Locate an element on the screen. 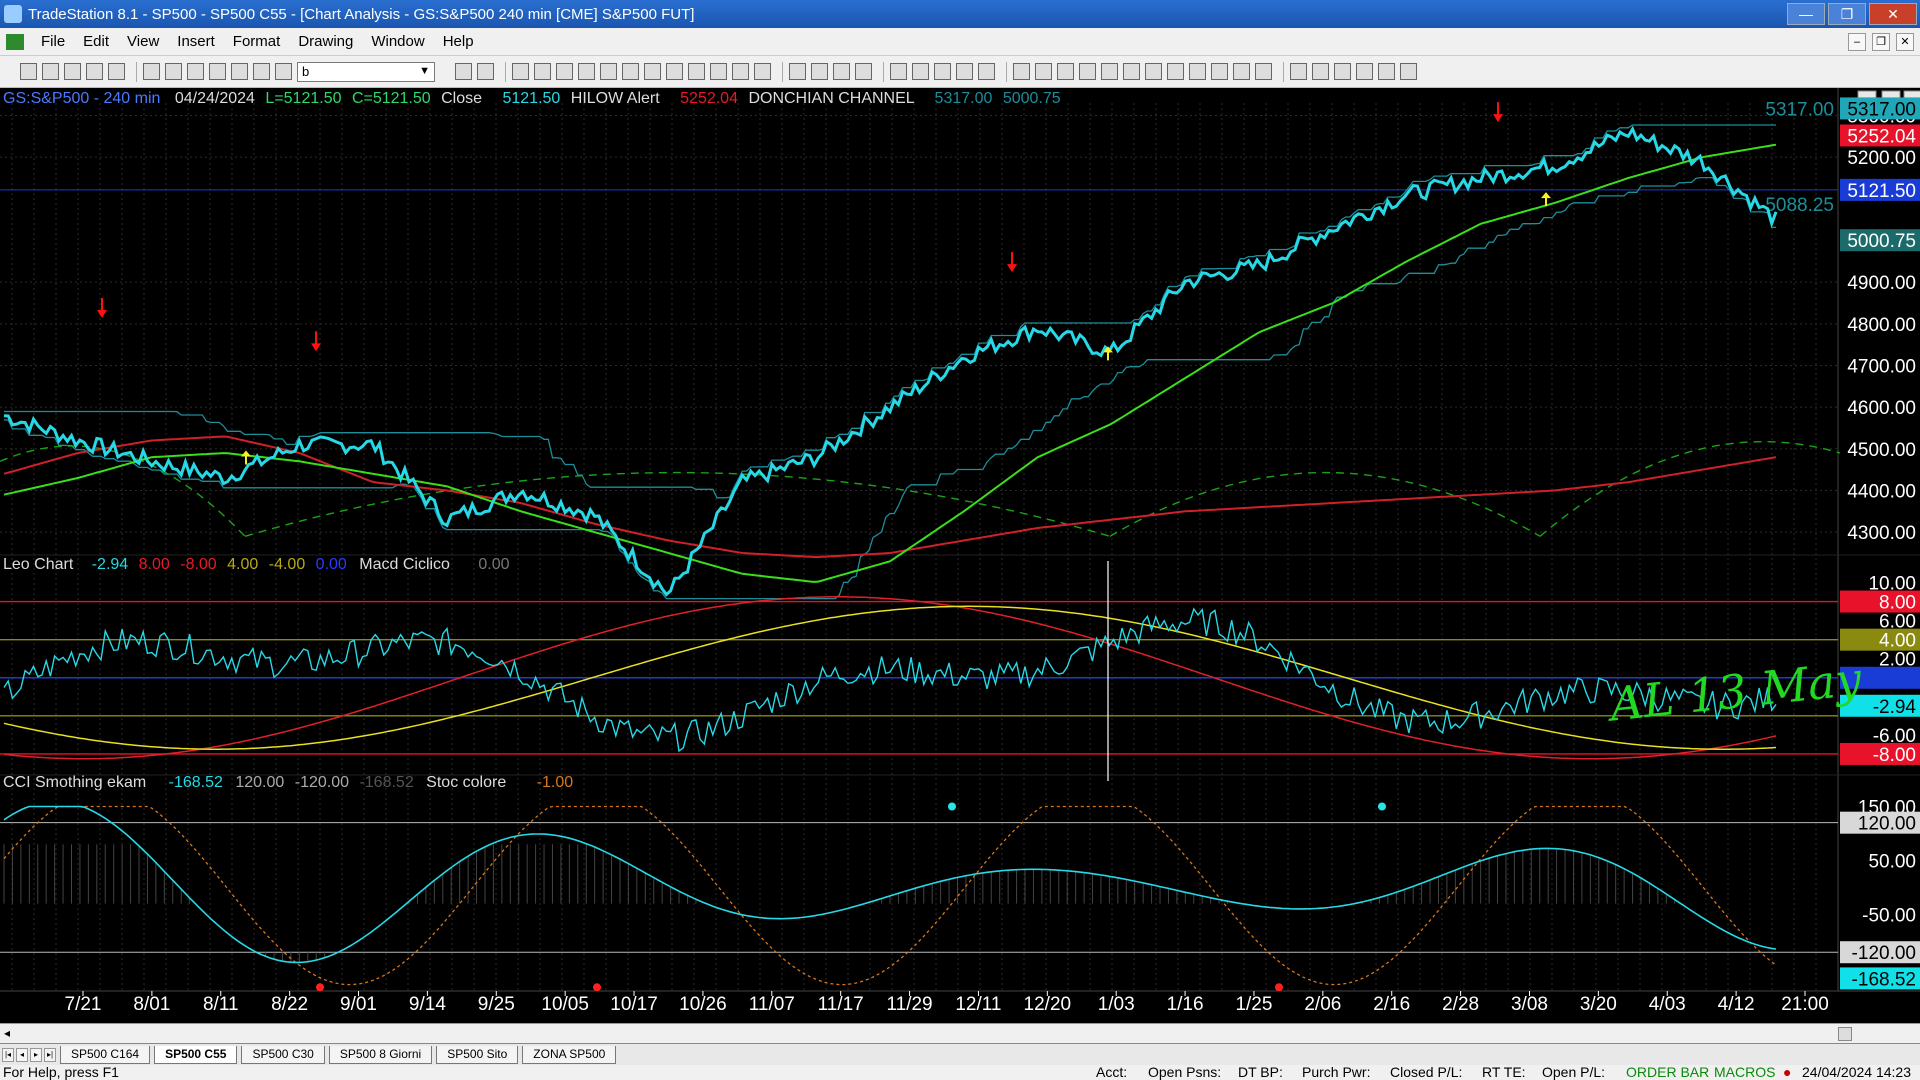 Image resolution: width=1920 pixels, height=1080 pixels. horizontal-scrollbar: ◂ is located at coordinates (960, 1033).